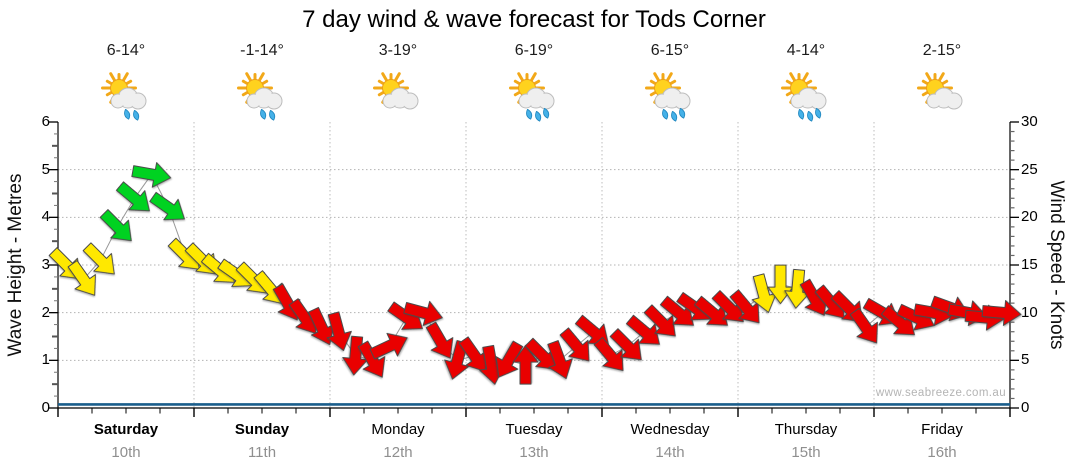 This screenshot has width=1080, height=475. What do you see at coordinates (670, 452) in the screenshot?
I see `day-date-label: 14th` at bounding box center [670, 452].